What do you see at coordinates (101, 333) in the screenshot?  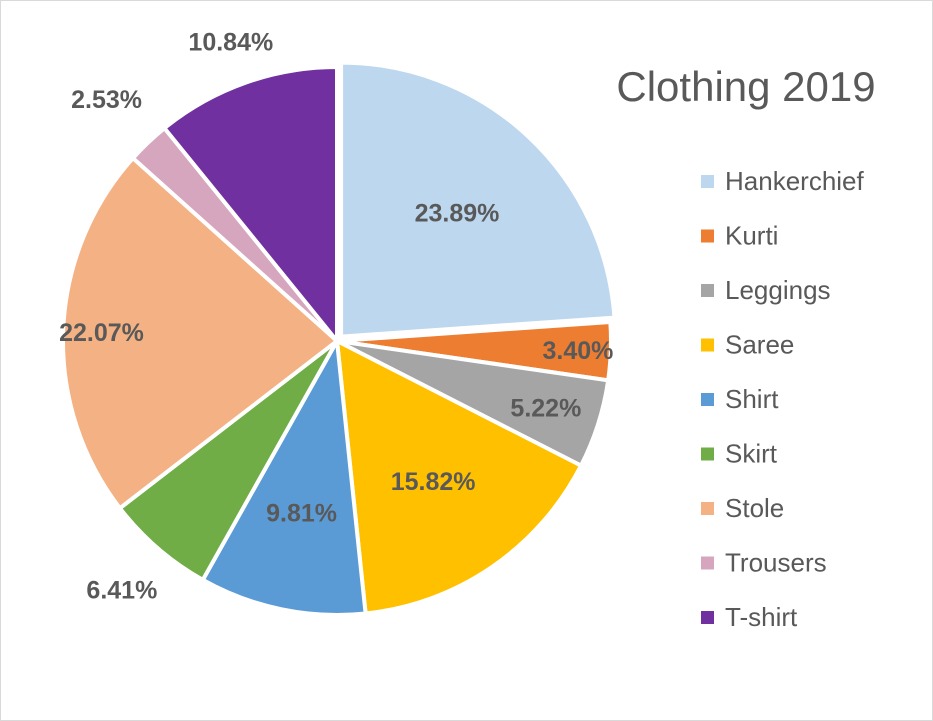 I see `data-label-stole: 22.07%` at bounding box center [101, 333].